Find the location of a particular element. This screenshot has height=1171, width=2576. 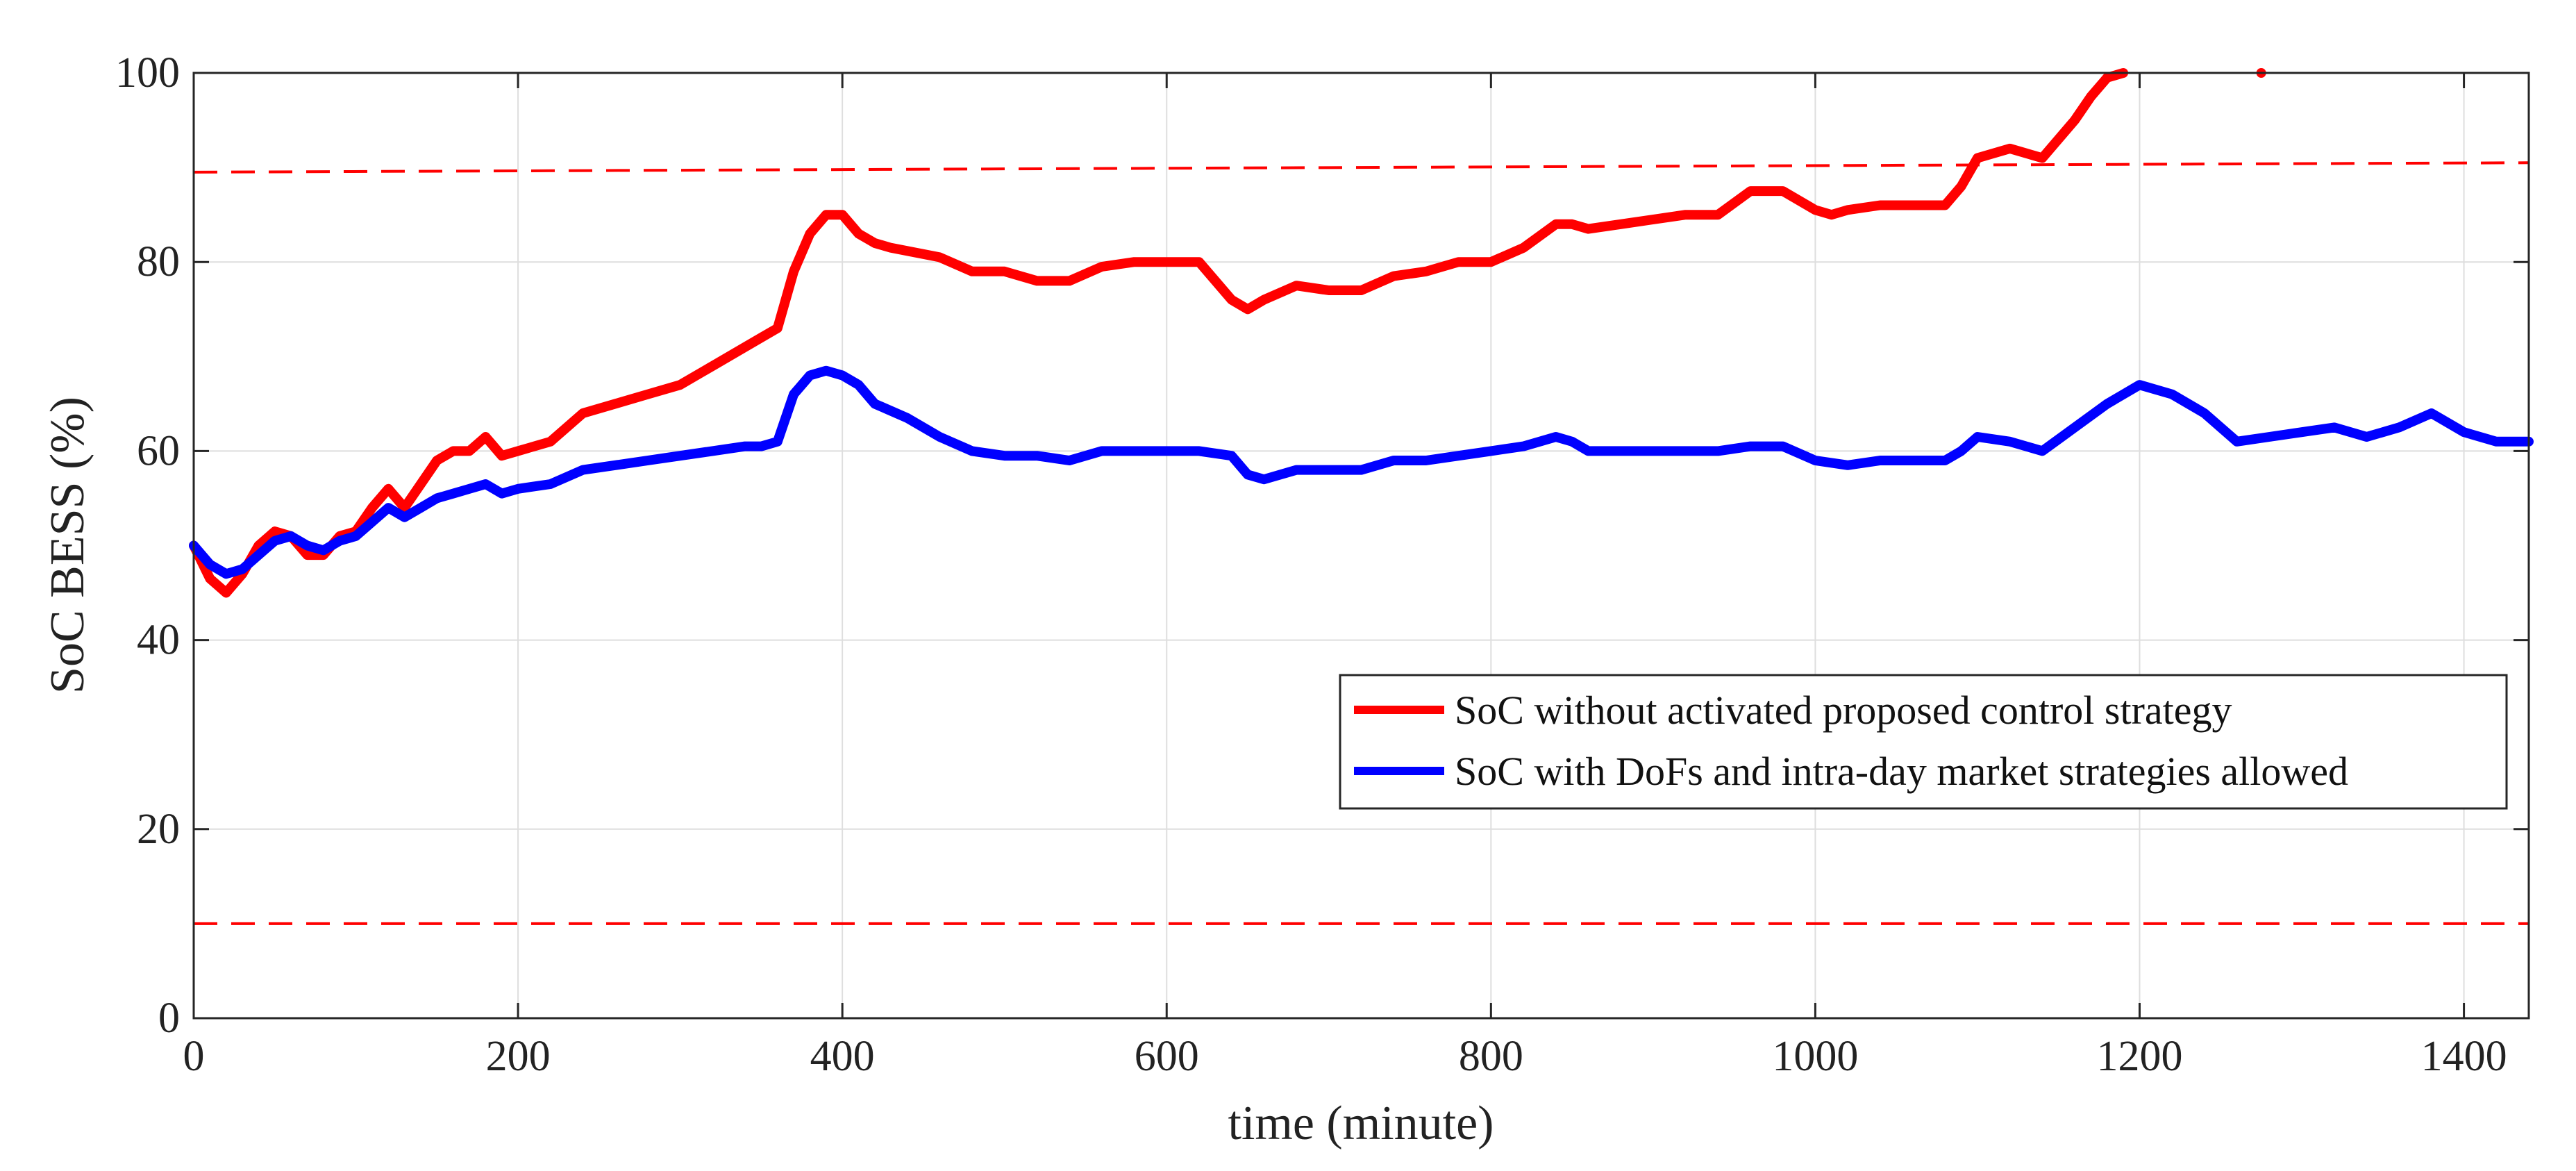

y-tick-label: 0 is located at coordinates (169, 1019).